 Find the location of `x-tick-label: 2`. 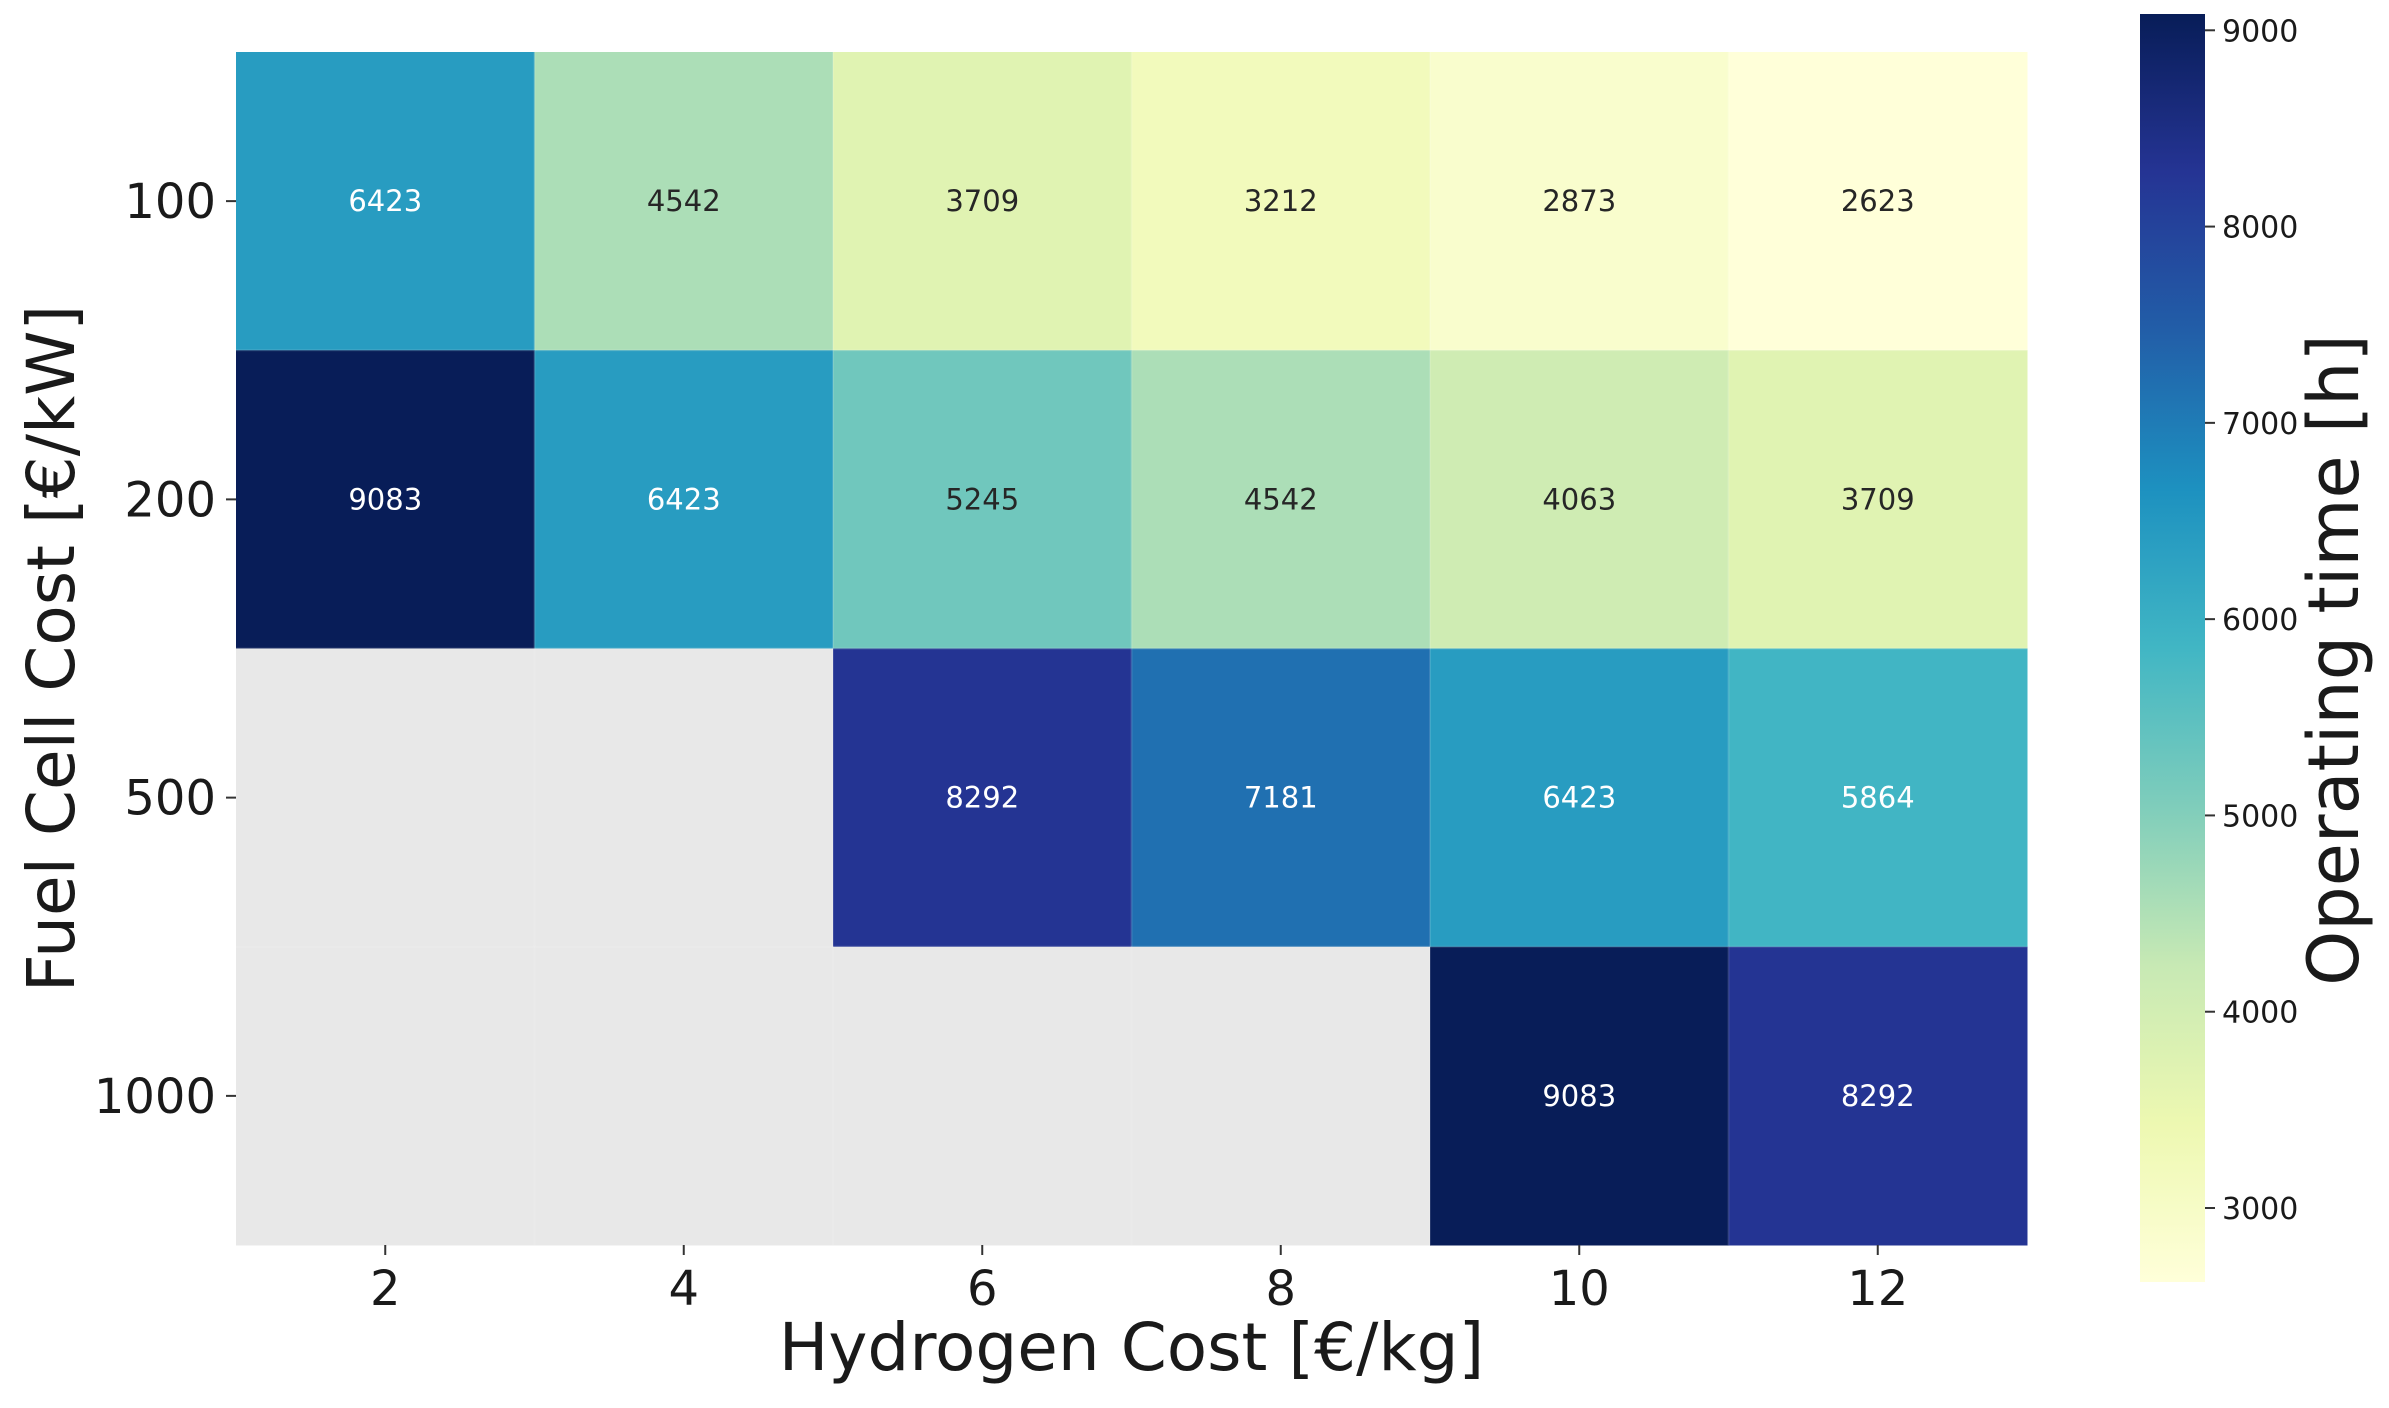

x-tick-label: 2 is located at coordinates (385, 1289).